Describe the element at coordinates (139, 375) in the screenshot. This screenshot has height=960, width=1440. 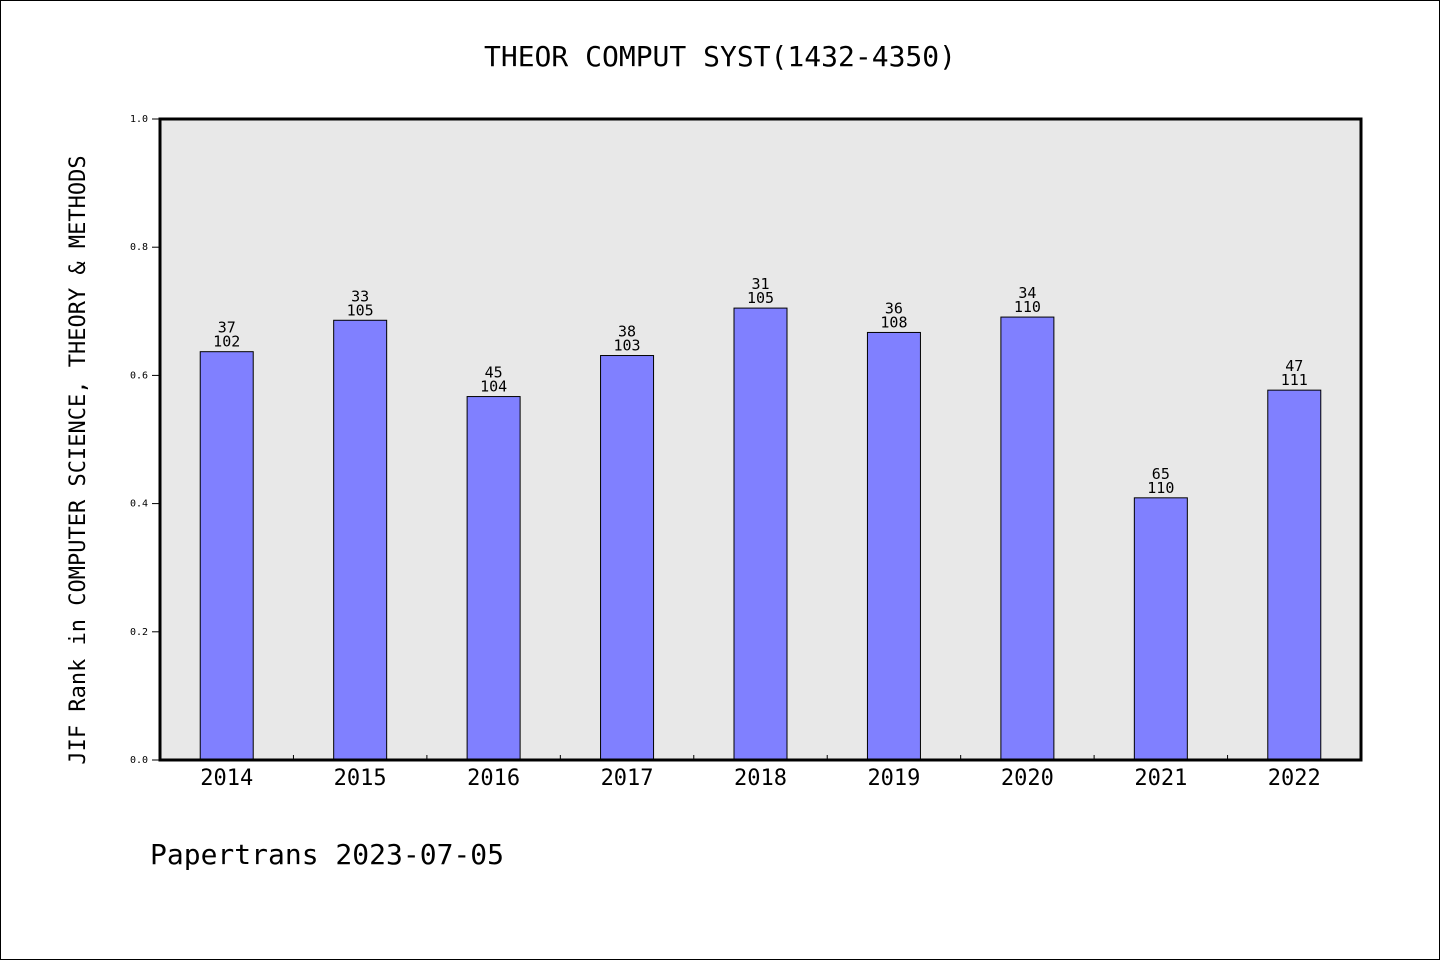
I see `y-tick-label: 0.6` at that location.